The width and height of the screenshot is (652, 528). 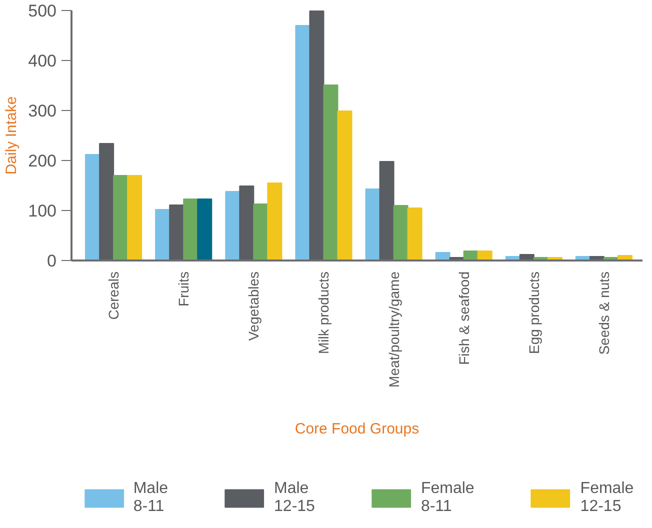 What do you see at coordinates (184, 289) in the screenshot?
I see `x-tick-label: Fruits` at bounding box center [184, 289].